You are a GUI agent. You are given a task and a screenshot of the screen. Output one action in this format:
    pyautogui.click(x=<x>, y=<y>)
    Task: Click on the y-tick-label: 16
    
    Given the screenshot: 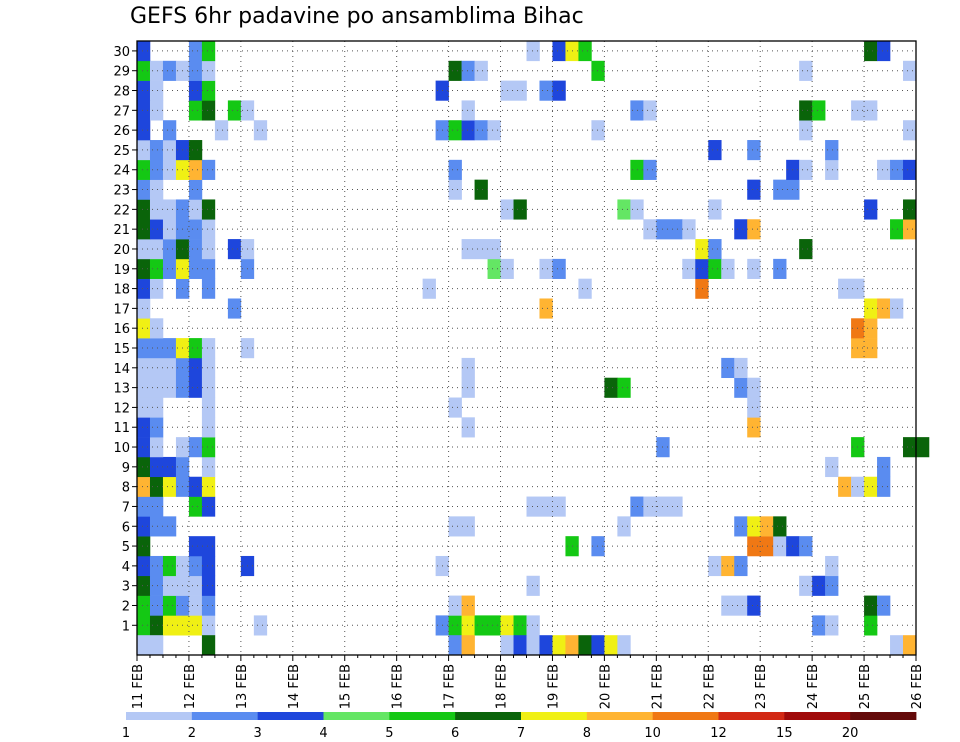 What is the action you would take?
    pyautogui.click(x=121, y=329)
    